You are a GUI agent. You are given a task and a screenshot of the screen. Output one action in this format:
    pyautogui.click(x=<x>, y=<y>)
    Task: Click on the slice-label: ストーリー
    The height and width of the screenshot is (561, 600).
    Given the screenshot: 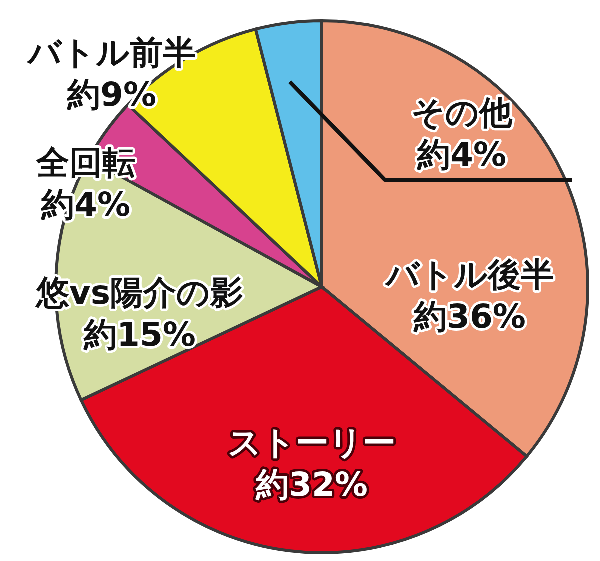 What is the action you would take?
    pyautogui.click(x=312, y=442)
    